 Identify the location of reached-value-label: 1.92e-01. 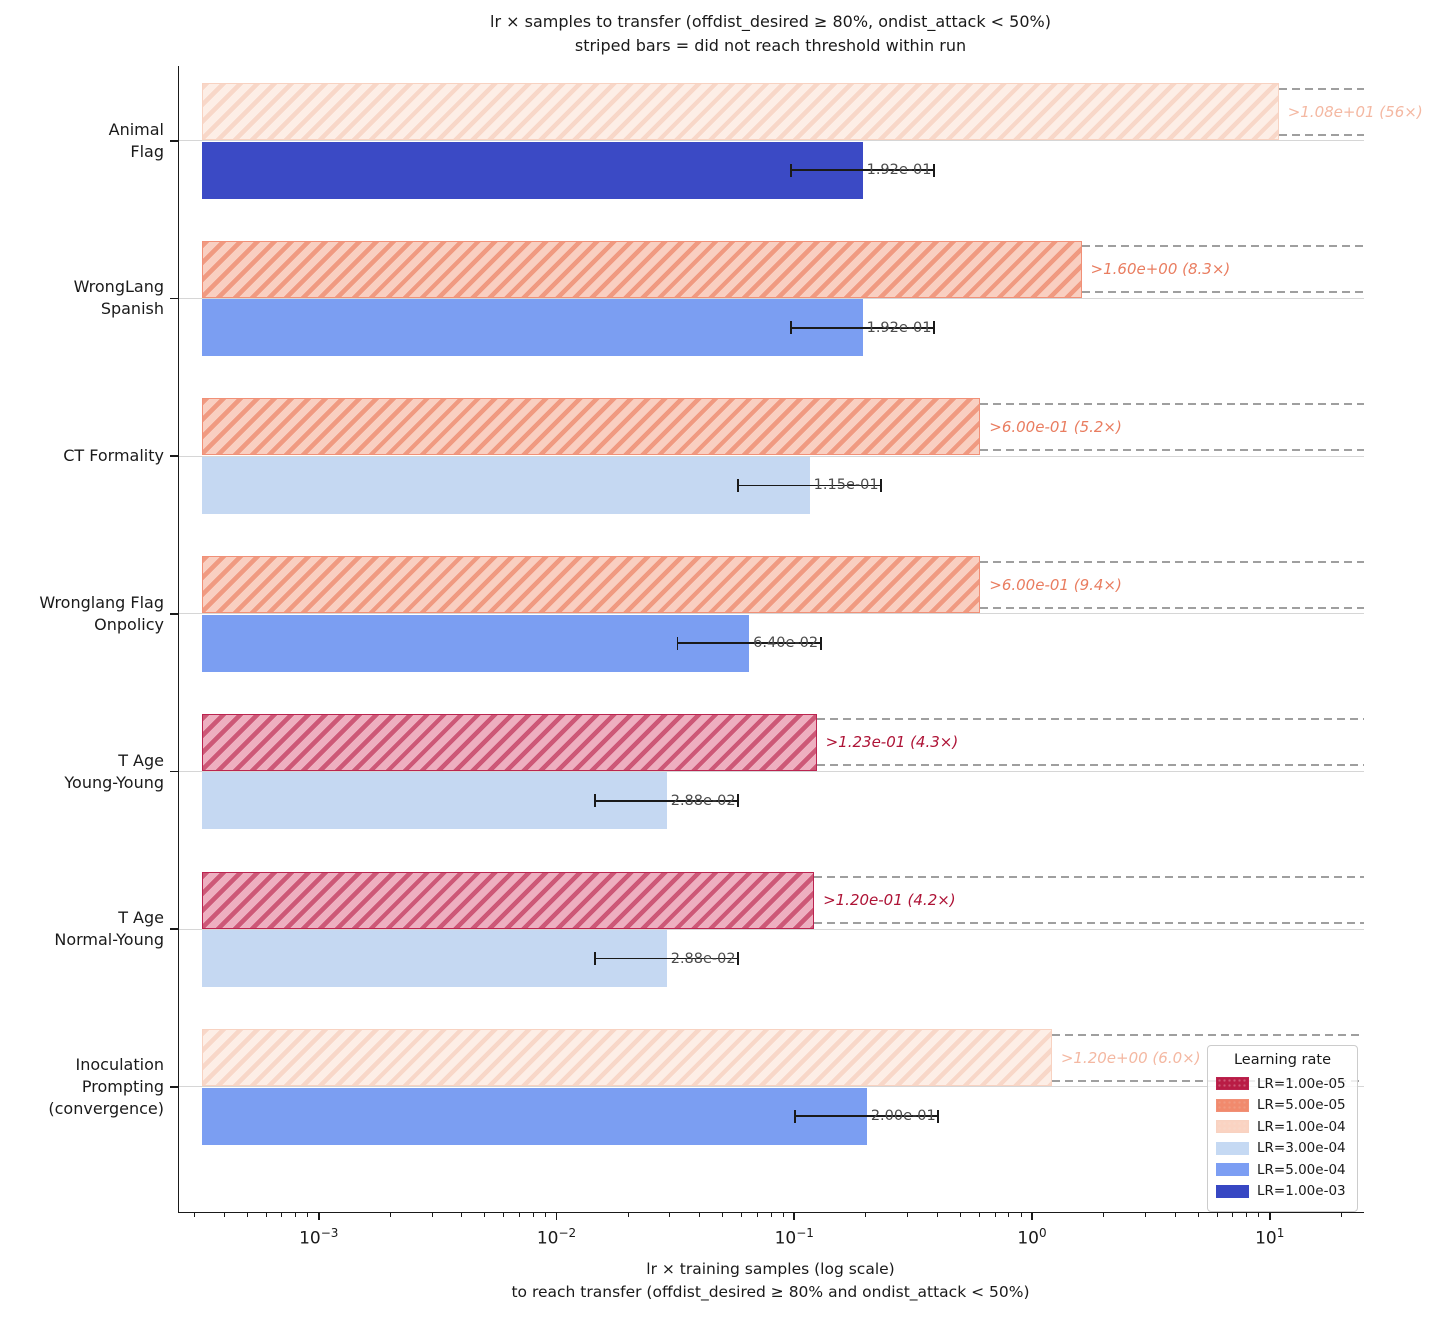
(899, 170).